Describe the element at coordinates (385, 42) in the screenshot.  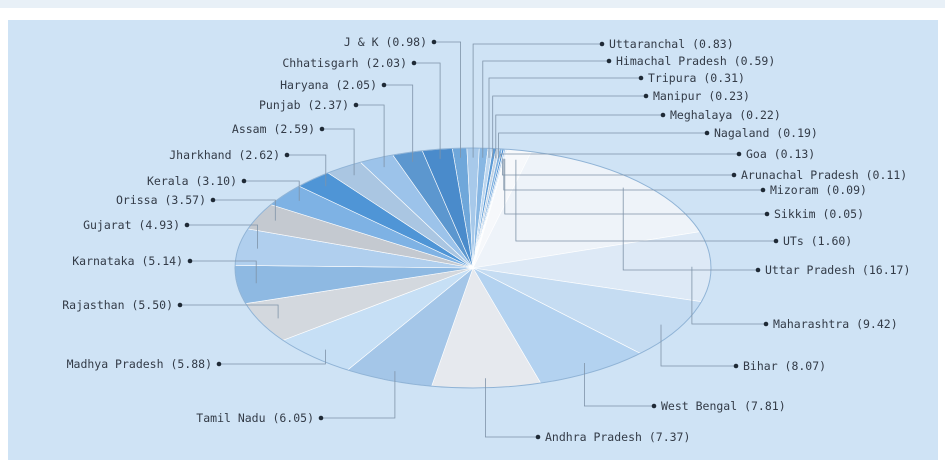
I see `slice-label: J & K (0.98)` at that location.